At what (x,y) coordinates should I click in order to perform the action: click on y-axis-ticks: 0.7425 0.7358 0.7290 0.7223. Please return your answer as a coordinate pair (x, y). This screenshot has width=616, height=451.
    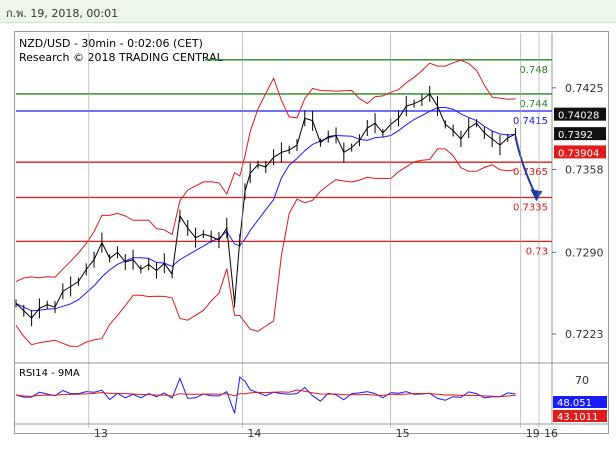
    Looking at the image, I should click on (578, 211).